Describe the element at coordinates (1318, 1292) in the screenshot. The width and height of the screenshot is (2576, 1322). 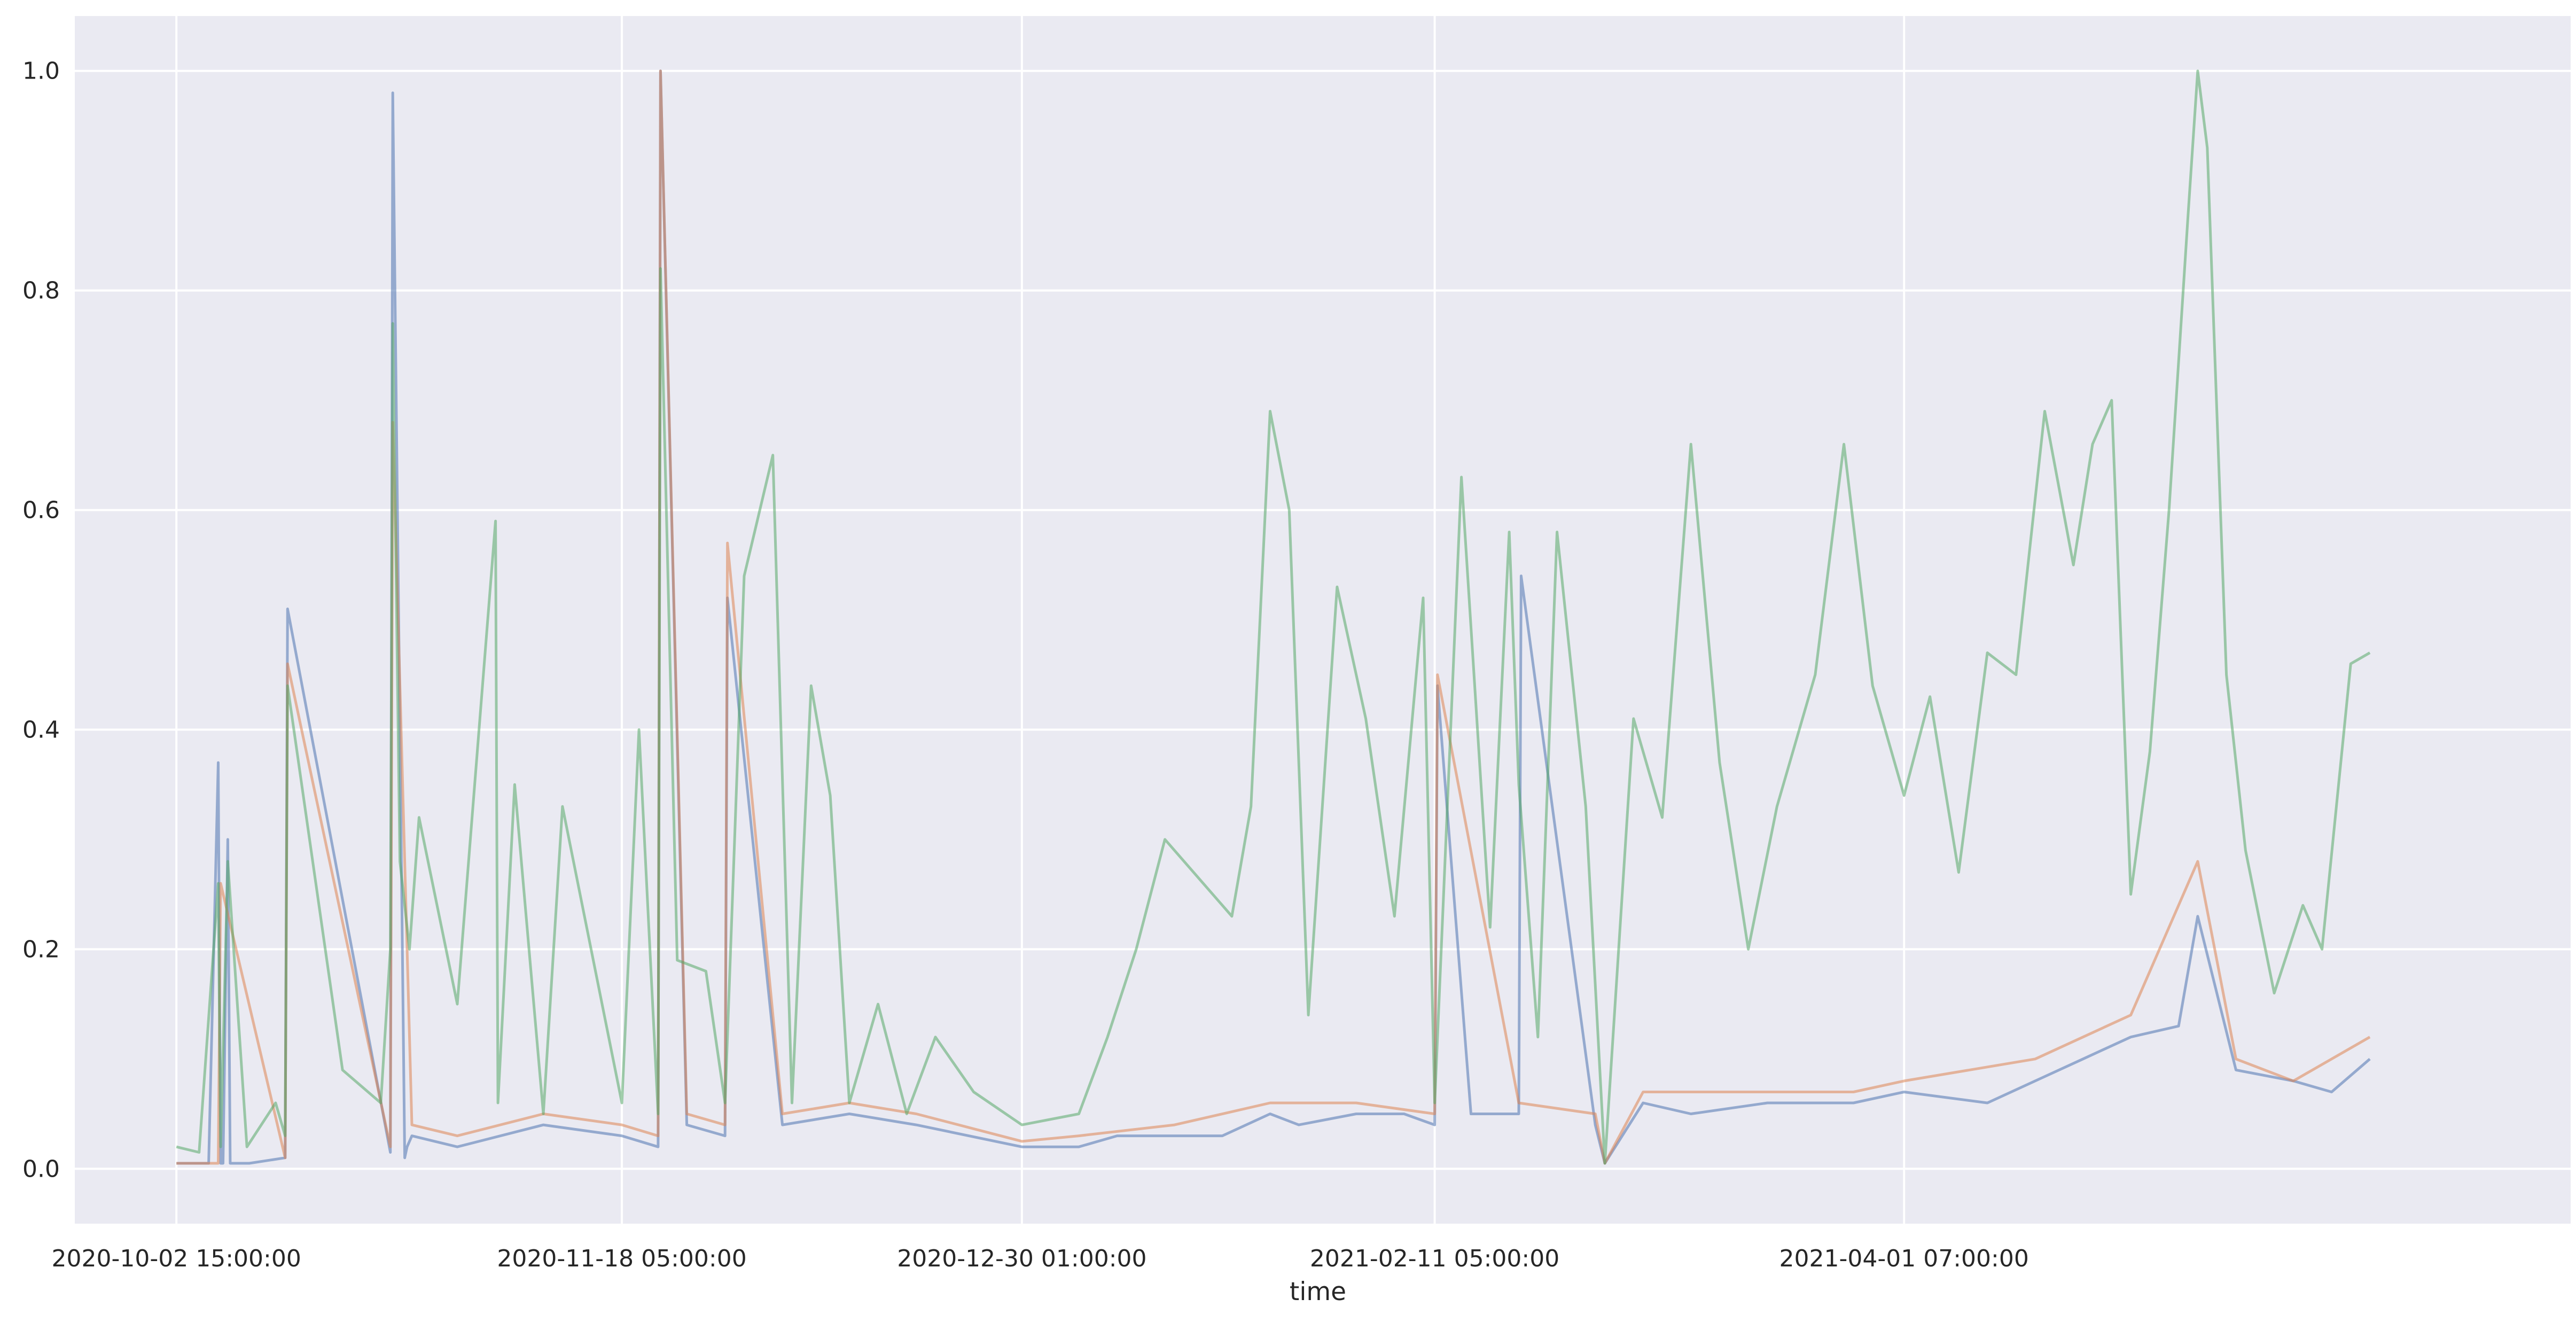
I see `x-axis-title: time` at that location.